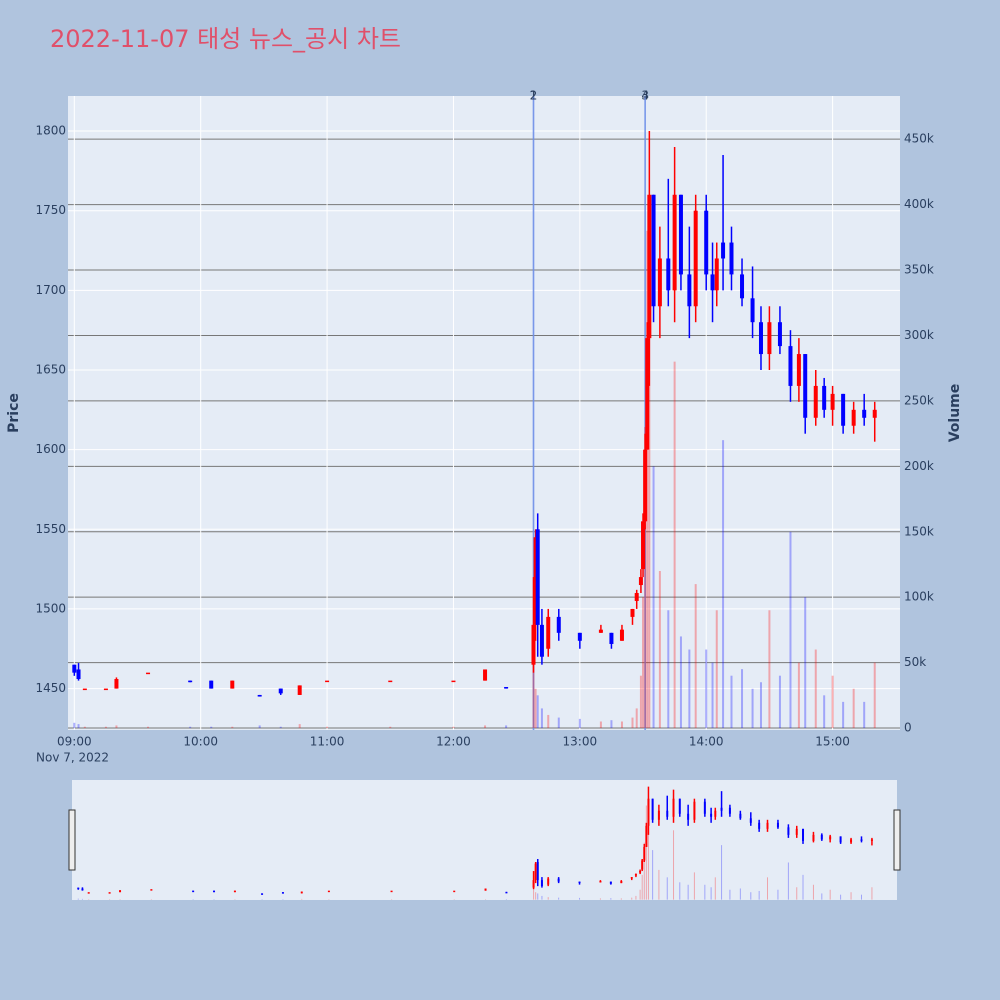 The height and width of the screenshot is (1000, 1000). Describe the element at coordinates (50, 210) in the screenshot. I see `y-tick-label: 1750` at that location.